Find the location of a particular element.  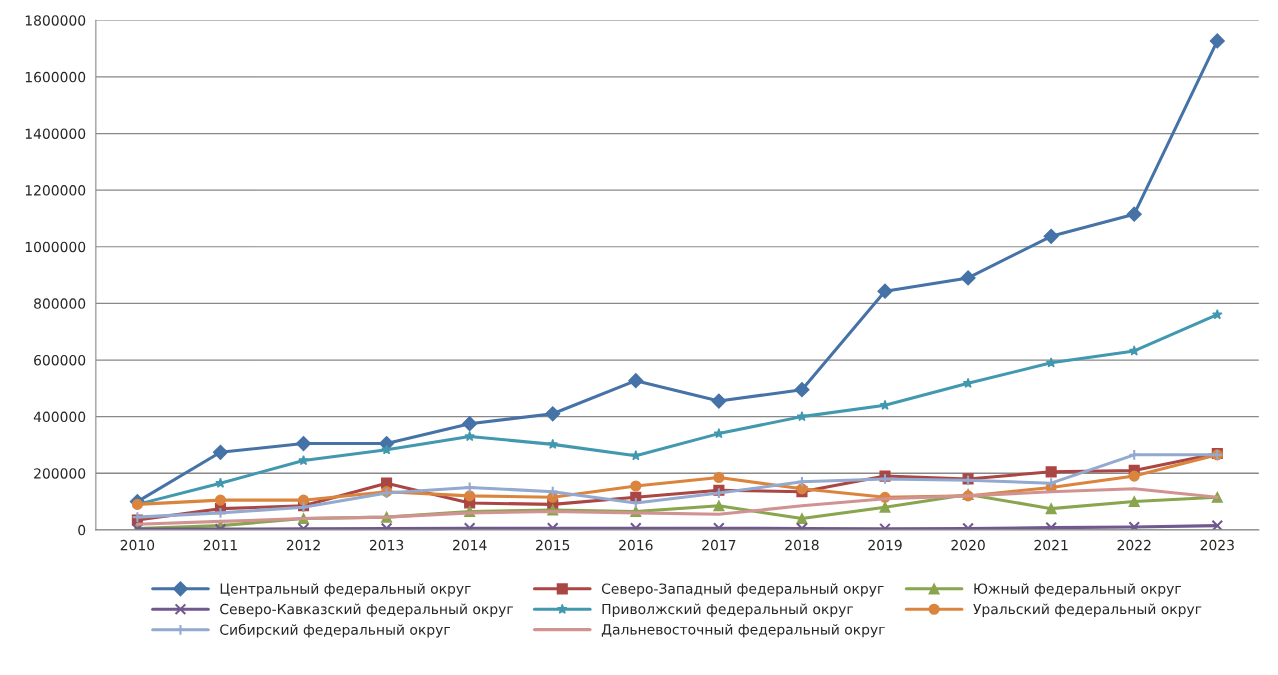

legend-label: Южный федеральный округ is located at coordinates (1077, 590).